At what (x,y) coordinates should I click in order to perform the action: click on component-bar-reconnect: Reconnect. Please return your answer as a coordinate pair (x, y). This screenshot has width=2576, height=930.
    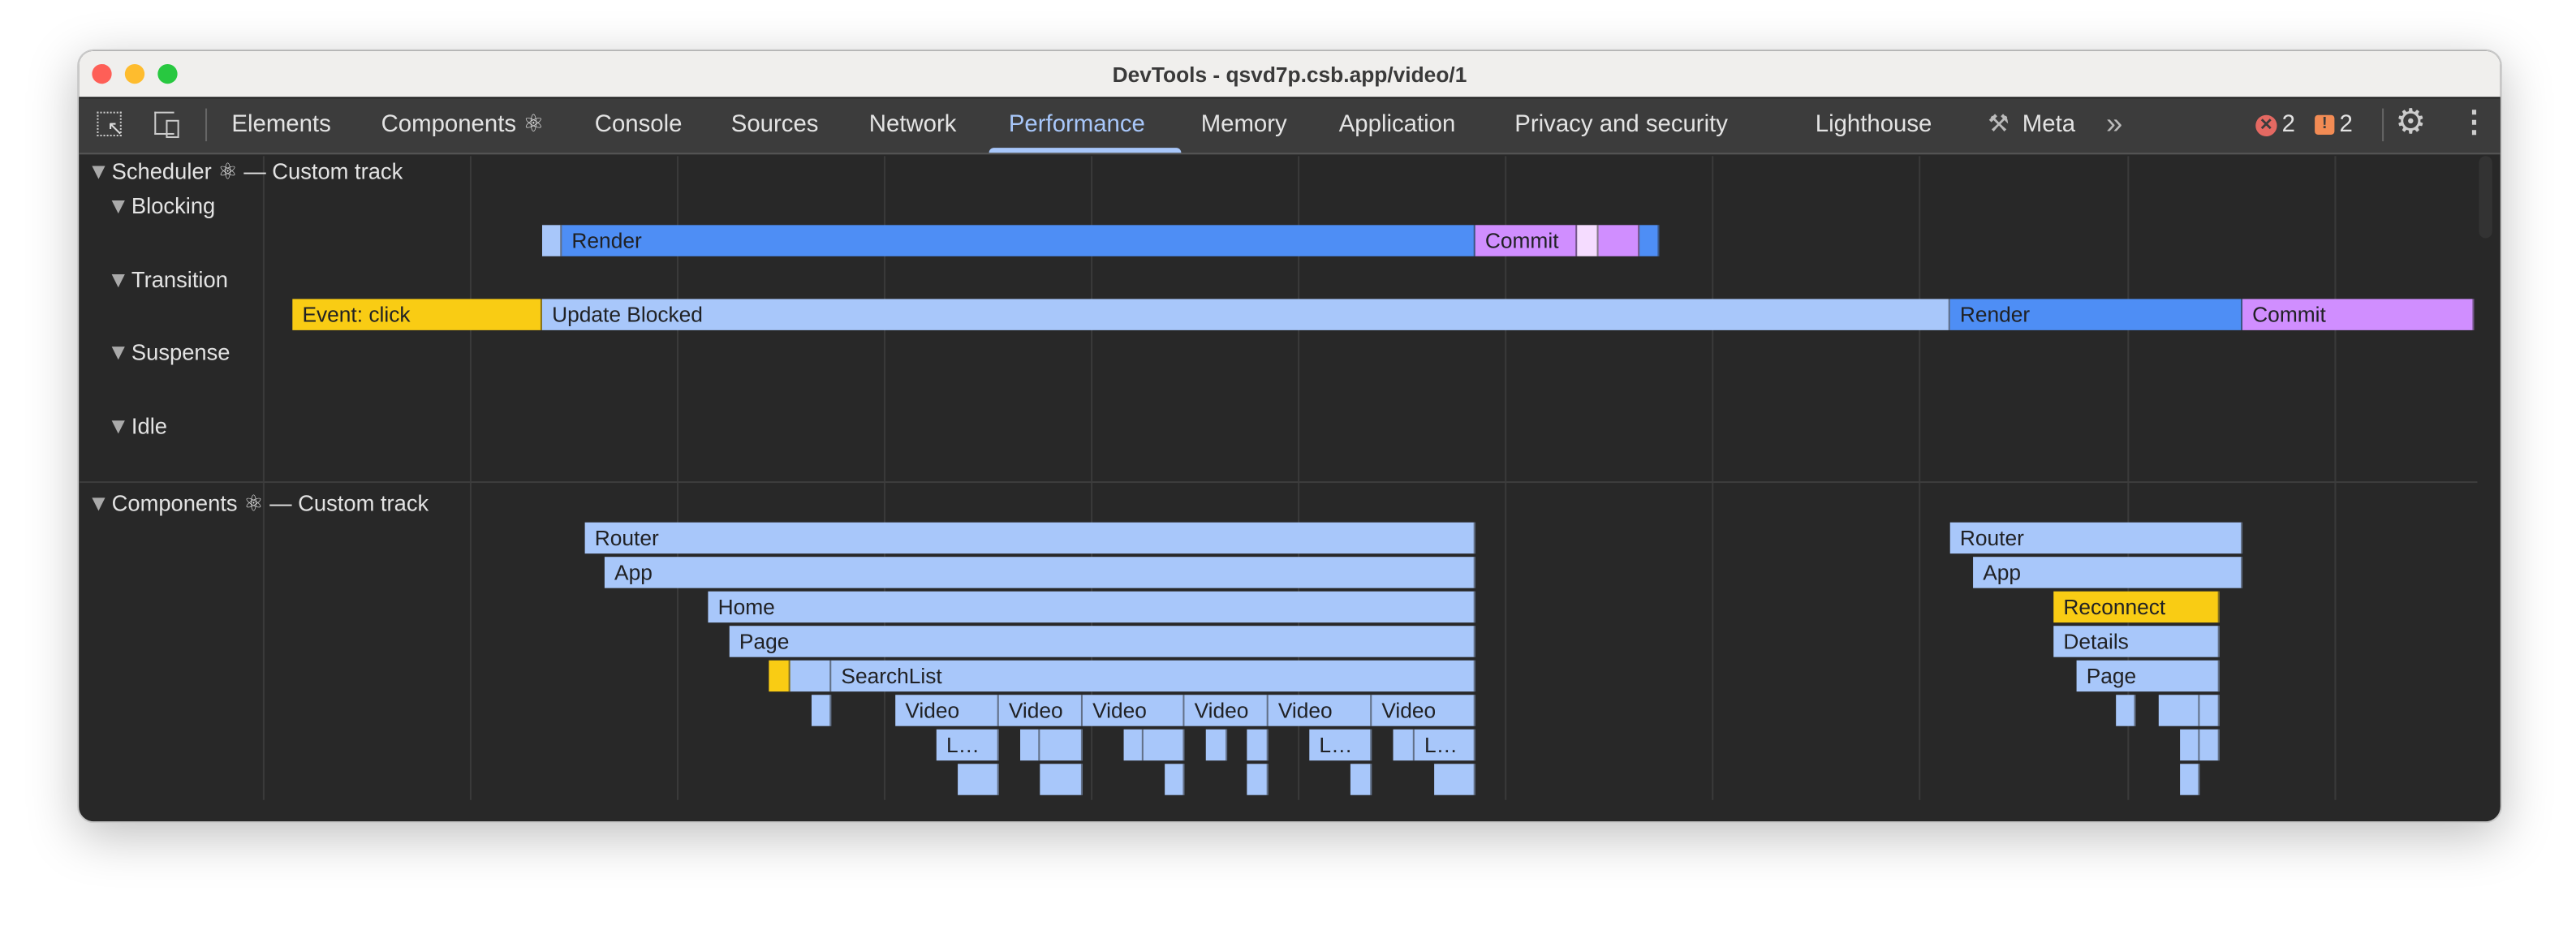
    Looking at the image, I should click on (2136, 607).